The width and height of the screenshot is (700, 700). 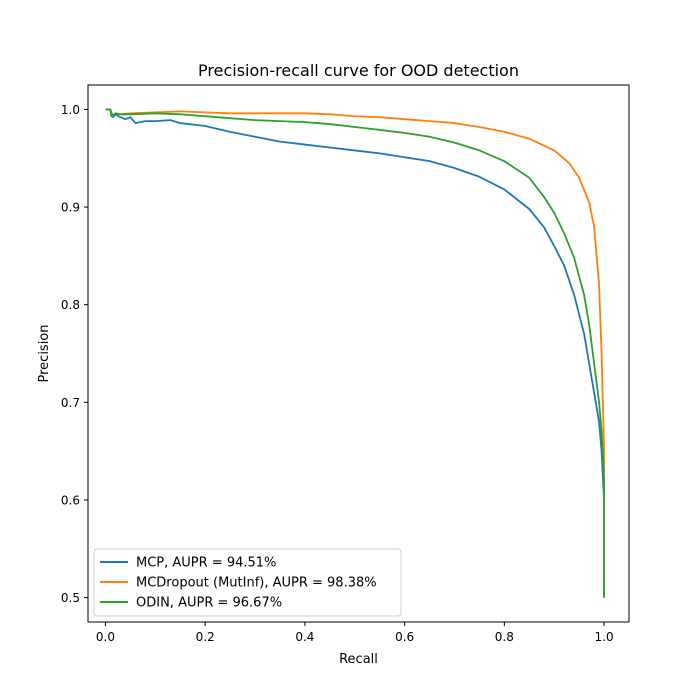 What do you see at coordinates (256, 583) in the screenshot?
I see `legend-label-mcdropout: MCDropout (MutInf), AUPR = 98.38%` at bounding box center [256, 583].